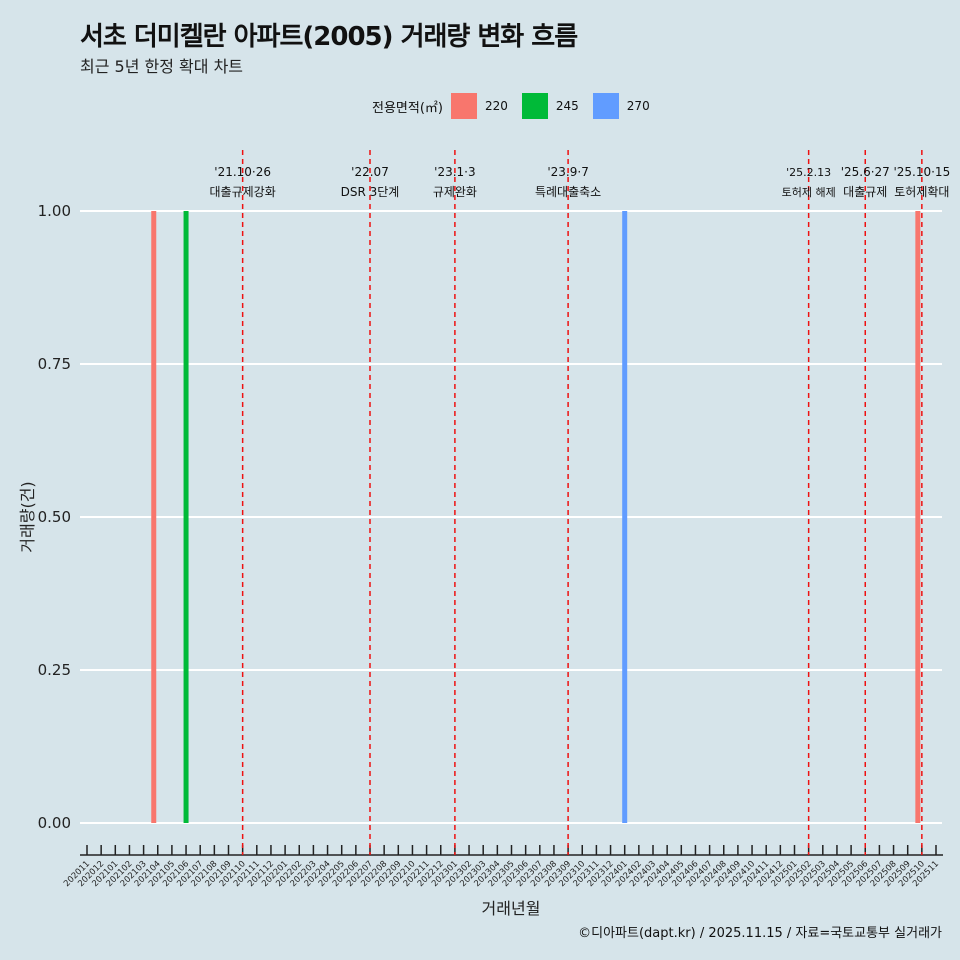  Describe the element at coordinates (54, 823) in the screenshot. I see `y-tick-label: 0.00` at that location.